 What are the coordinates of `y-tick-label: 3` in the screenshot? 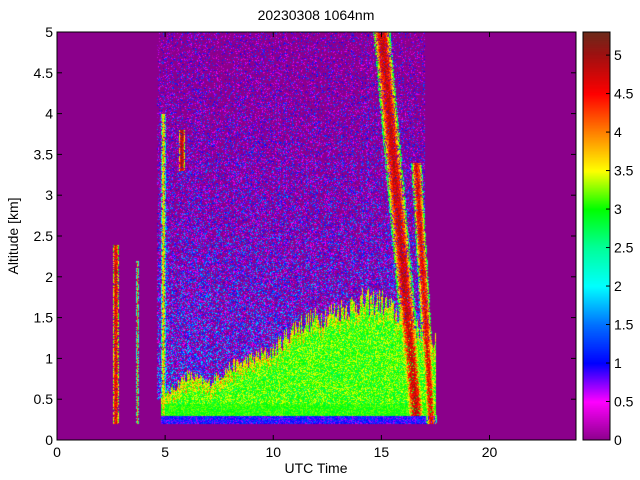 It's located at (49, 195).